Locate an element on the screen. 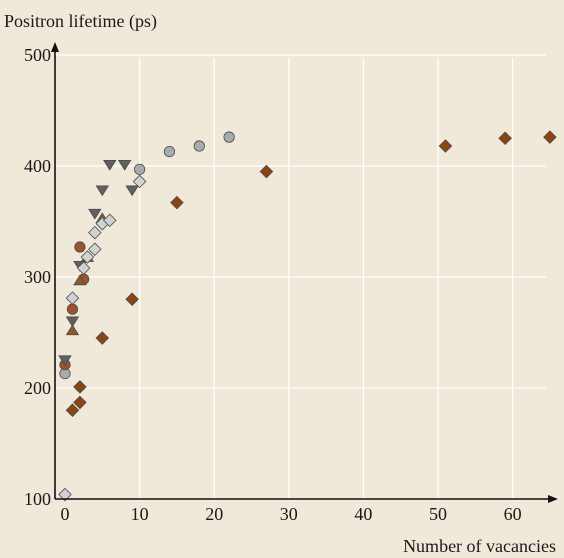  y-tick-label: 400 is located at coordinates (37, 166).